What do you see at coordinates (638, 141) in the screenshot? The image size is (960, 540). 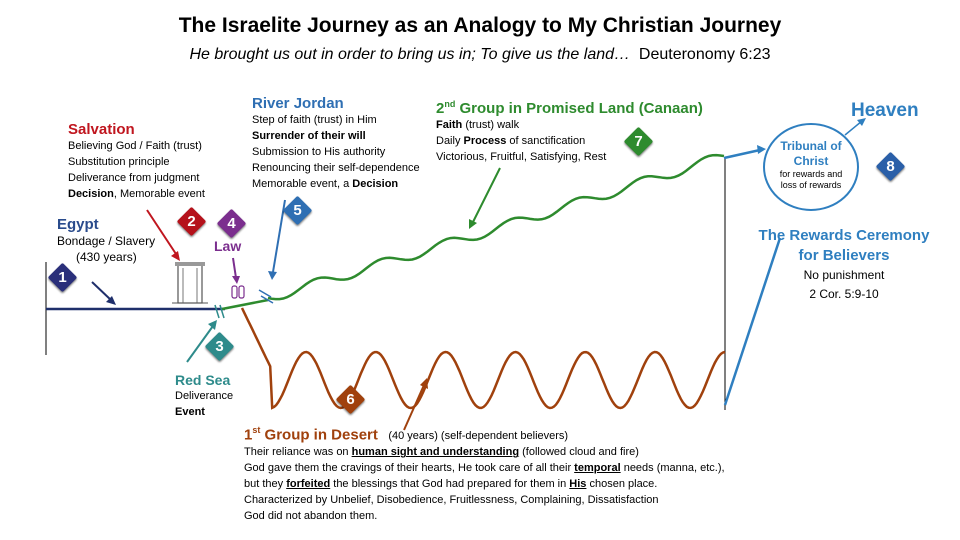 I see `badge-number: 7` at bounding box center [638, 141].